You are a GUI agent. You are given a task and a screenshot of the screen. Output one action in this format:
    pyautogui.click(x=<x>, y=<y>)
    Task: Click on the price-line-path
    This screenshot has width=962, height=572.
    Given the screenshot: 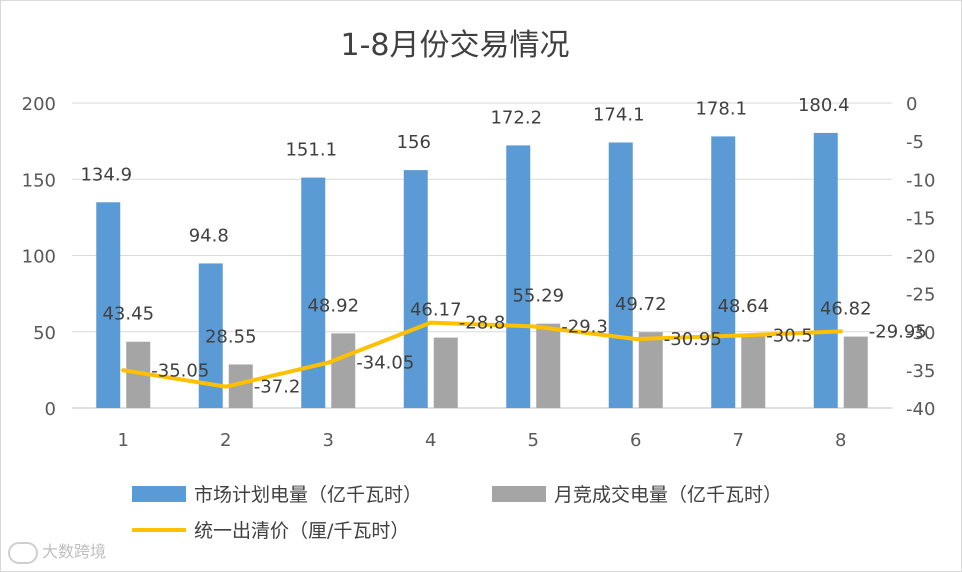 What is the action you would take?
    pyautogui.click(x=482, y=354)
    